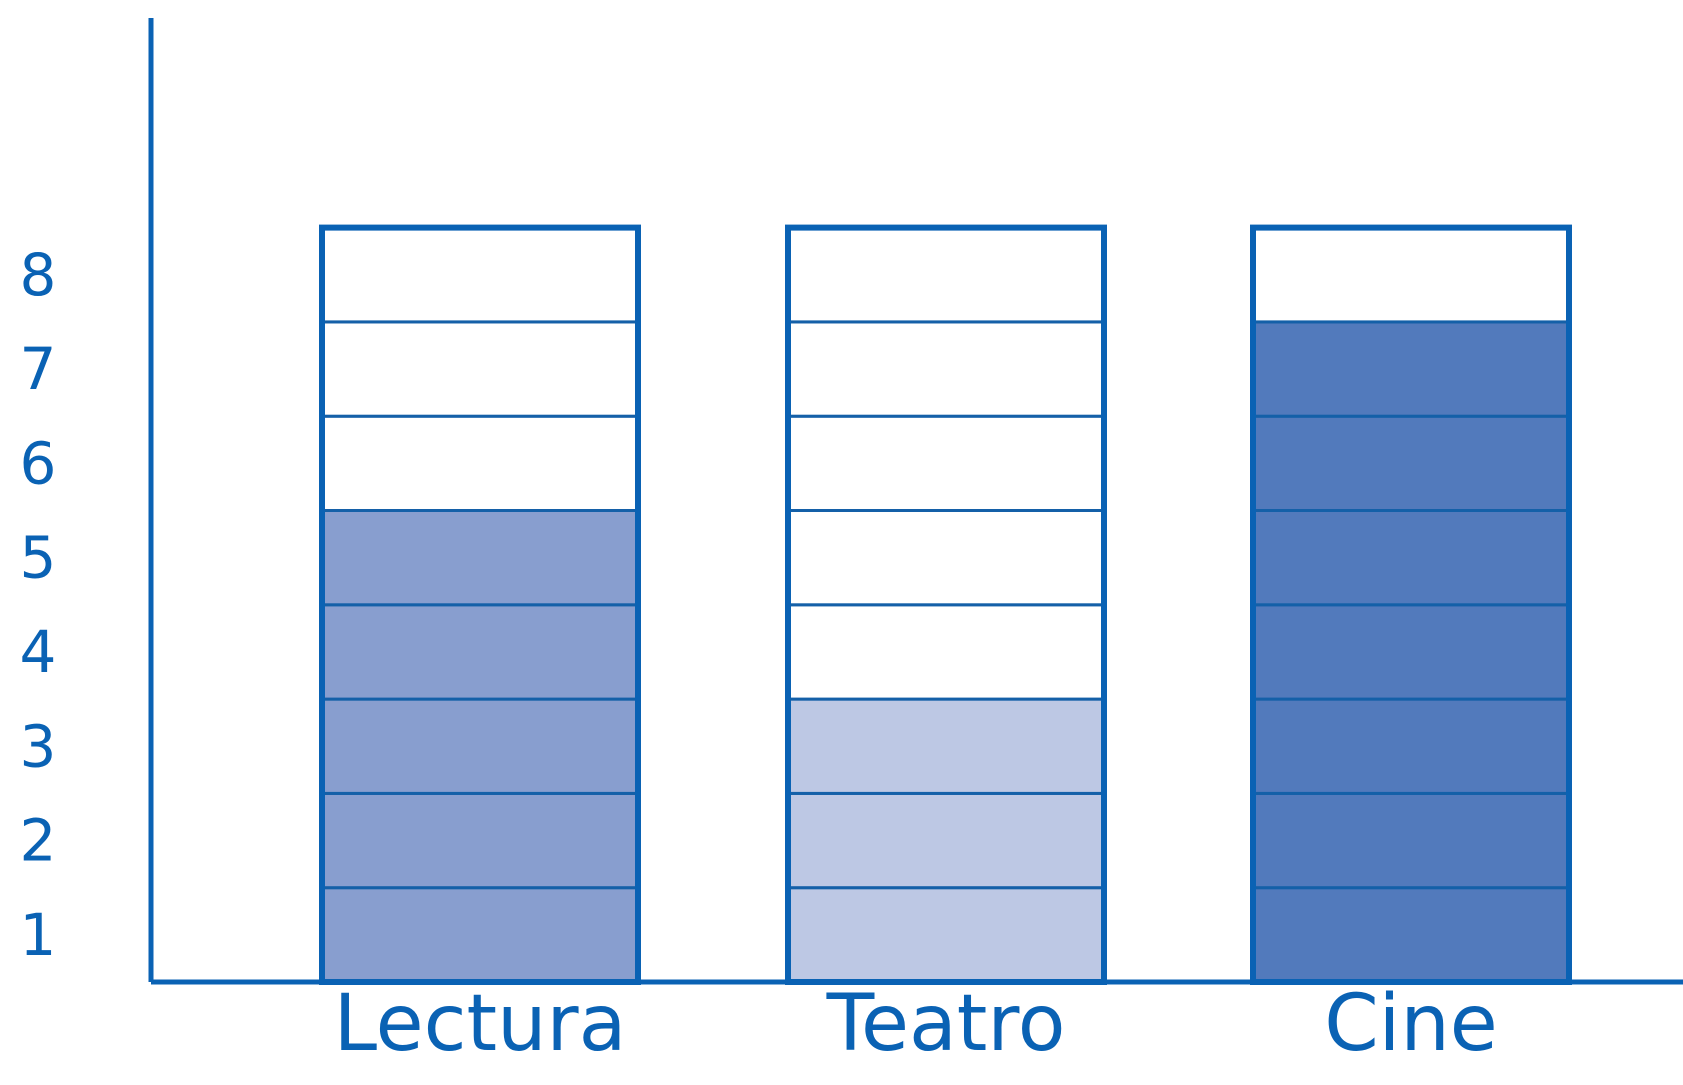 This screenshot has height=1085, width=1683. I want to click on y-tick-labels: 1 2 3 4 5 6 7 8, so click(38, 605).